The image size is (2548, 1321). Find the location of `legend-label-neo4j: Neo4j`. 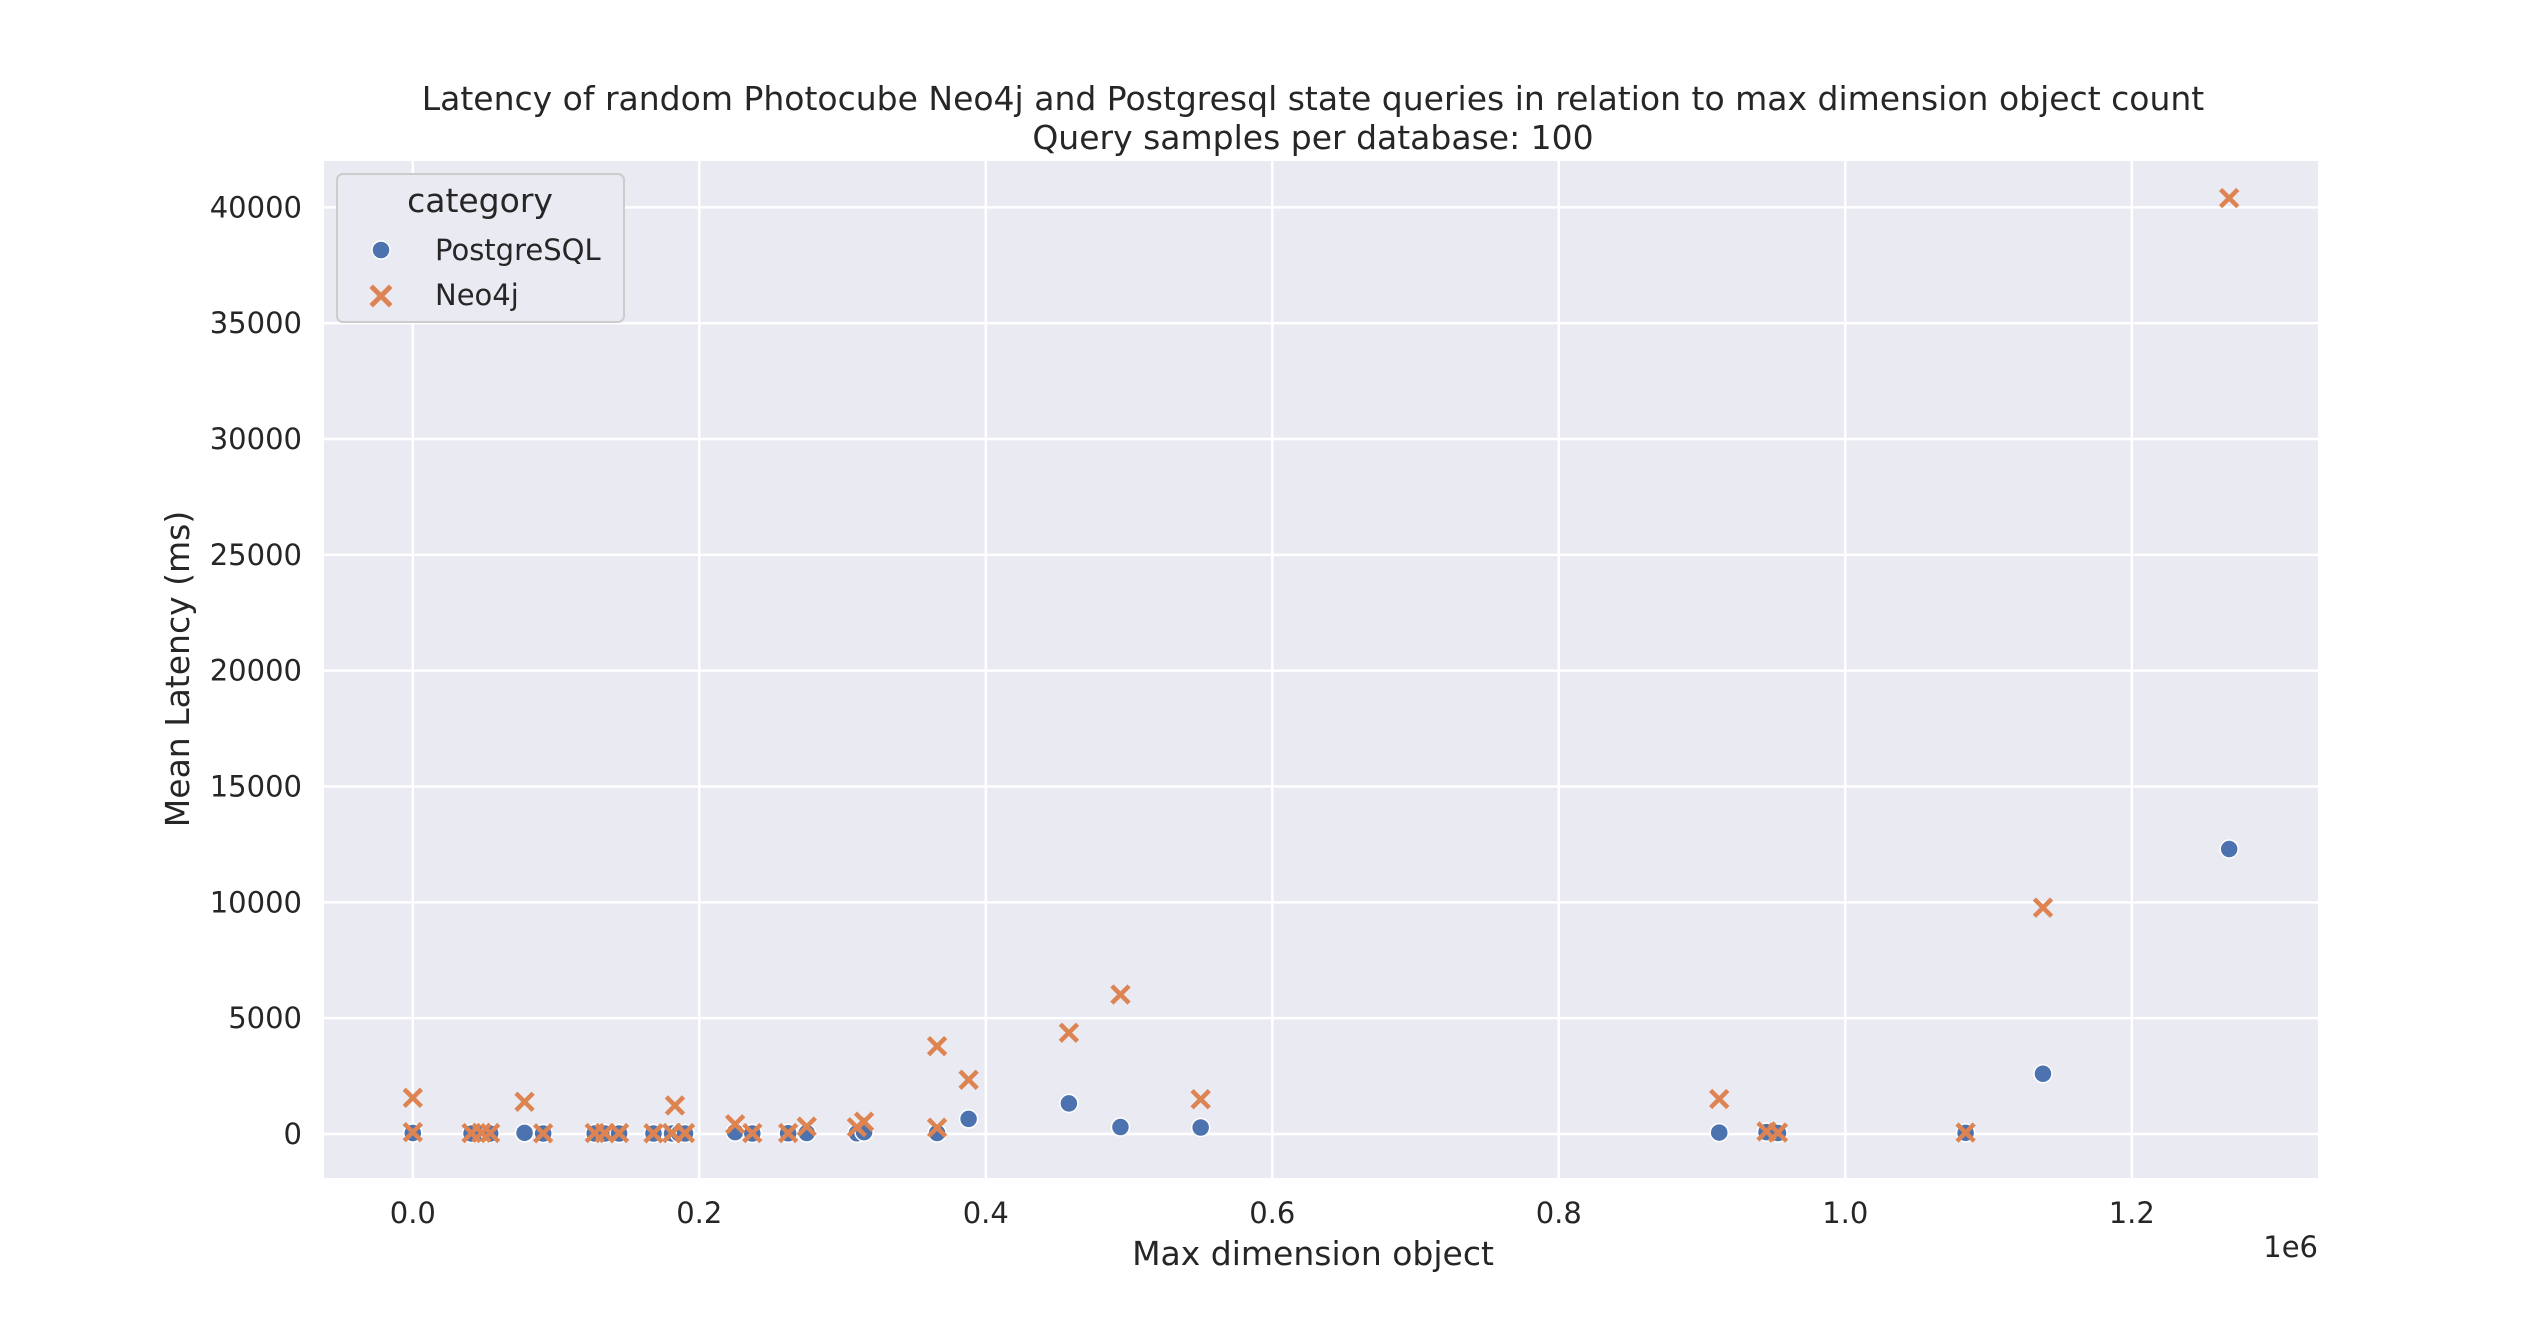

legend-label-neo4j: Neo4j is located at coordinates (477, 295).